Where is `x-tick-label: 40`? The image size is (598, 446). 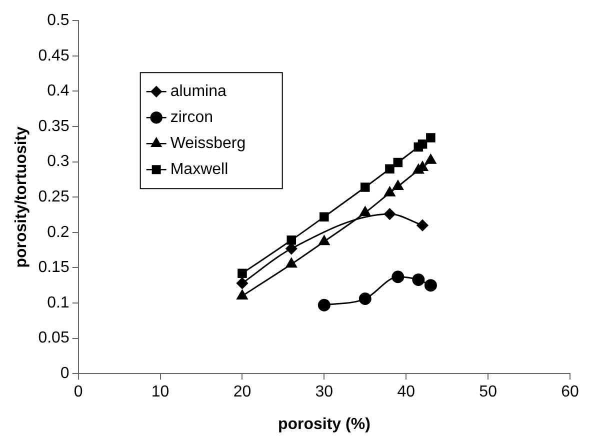
x-tick-label: 40 is located at coordinates (406, 392).